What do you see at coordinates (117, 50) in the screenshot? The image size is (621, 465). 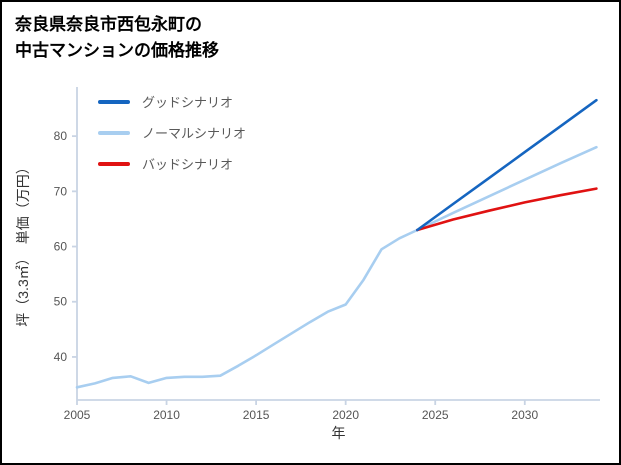 I see `chart-title-line2: 中古マンションの価格推移` at bounding box center [117, 50].